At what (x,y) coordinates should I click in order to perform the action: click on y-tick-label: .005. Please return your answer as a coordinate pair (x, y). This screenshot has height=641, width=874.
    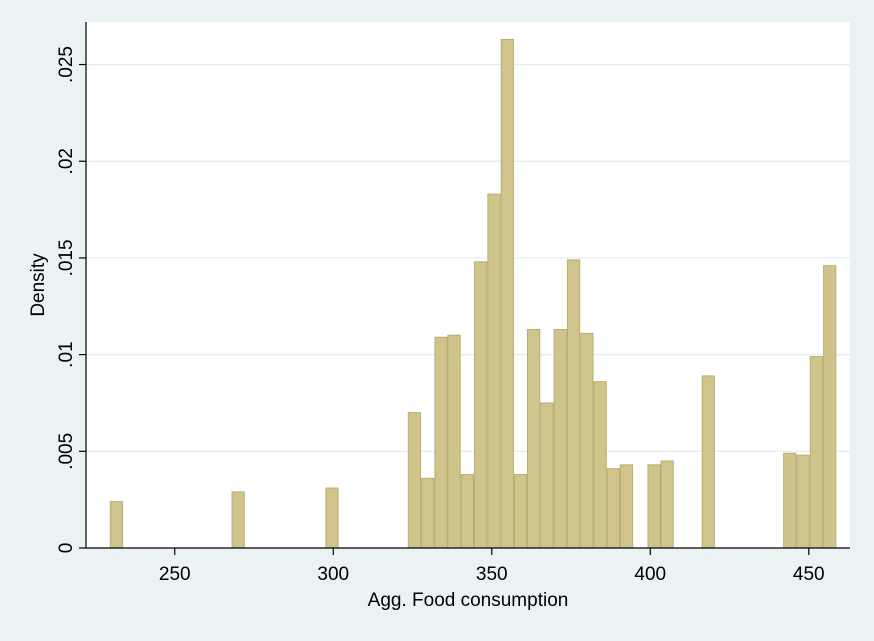
    Looking at the image, I should click on (66, 451).